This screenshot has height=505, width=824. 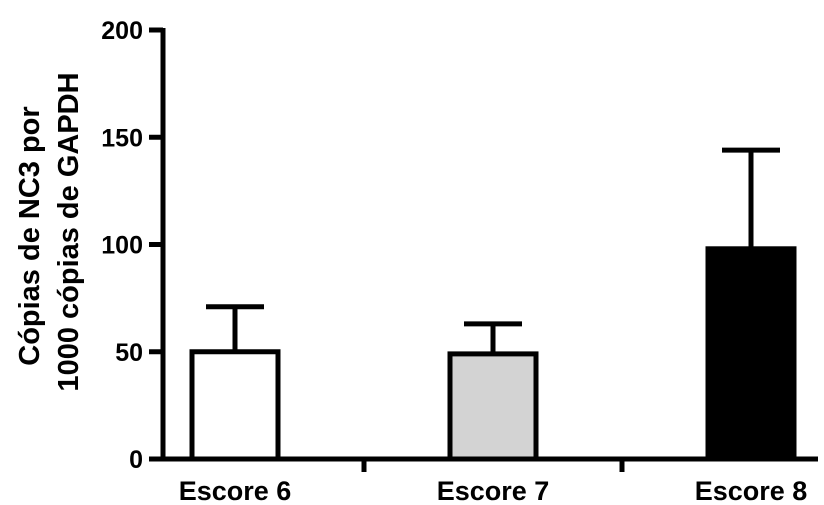 What do you see at coordinates (493, 490) in the screenshot?
I see `x-category-label: Escore 7` at bounding box center [493, 490].